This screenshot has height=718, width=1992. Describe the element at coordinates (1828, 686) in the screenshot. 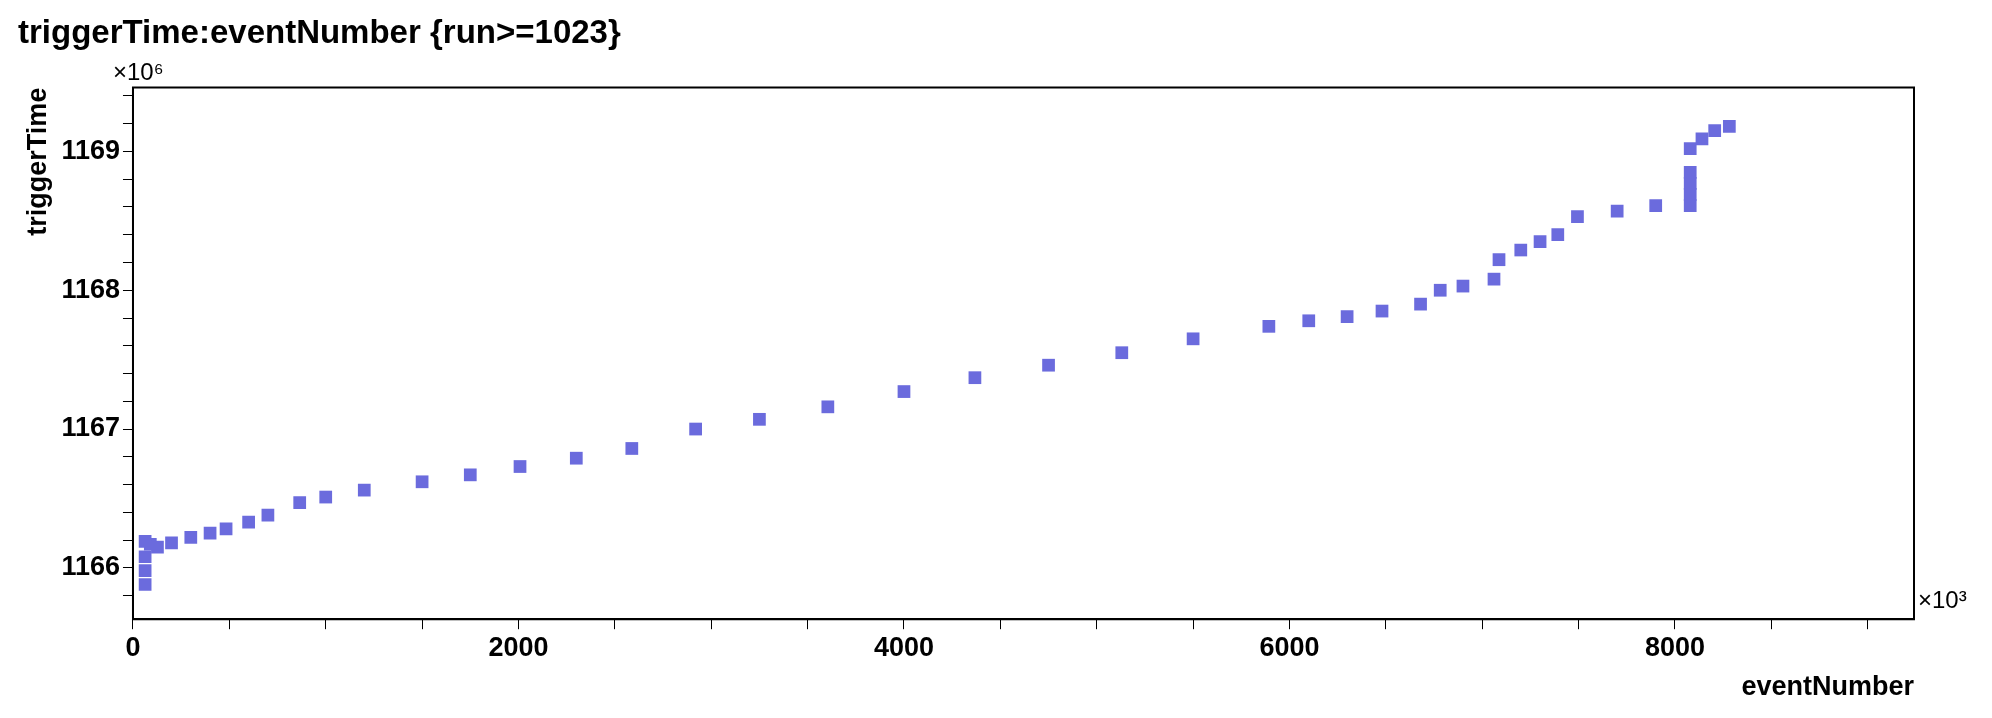

I see `x-axis-title: eventNumber` at that location.